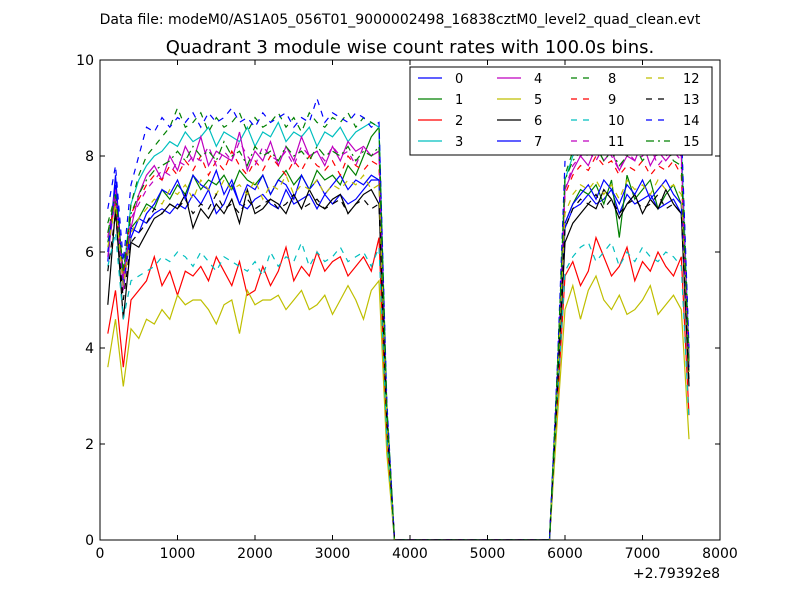  I want to click on y-tick-label: 10, so click(85, 61).